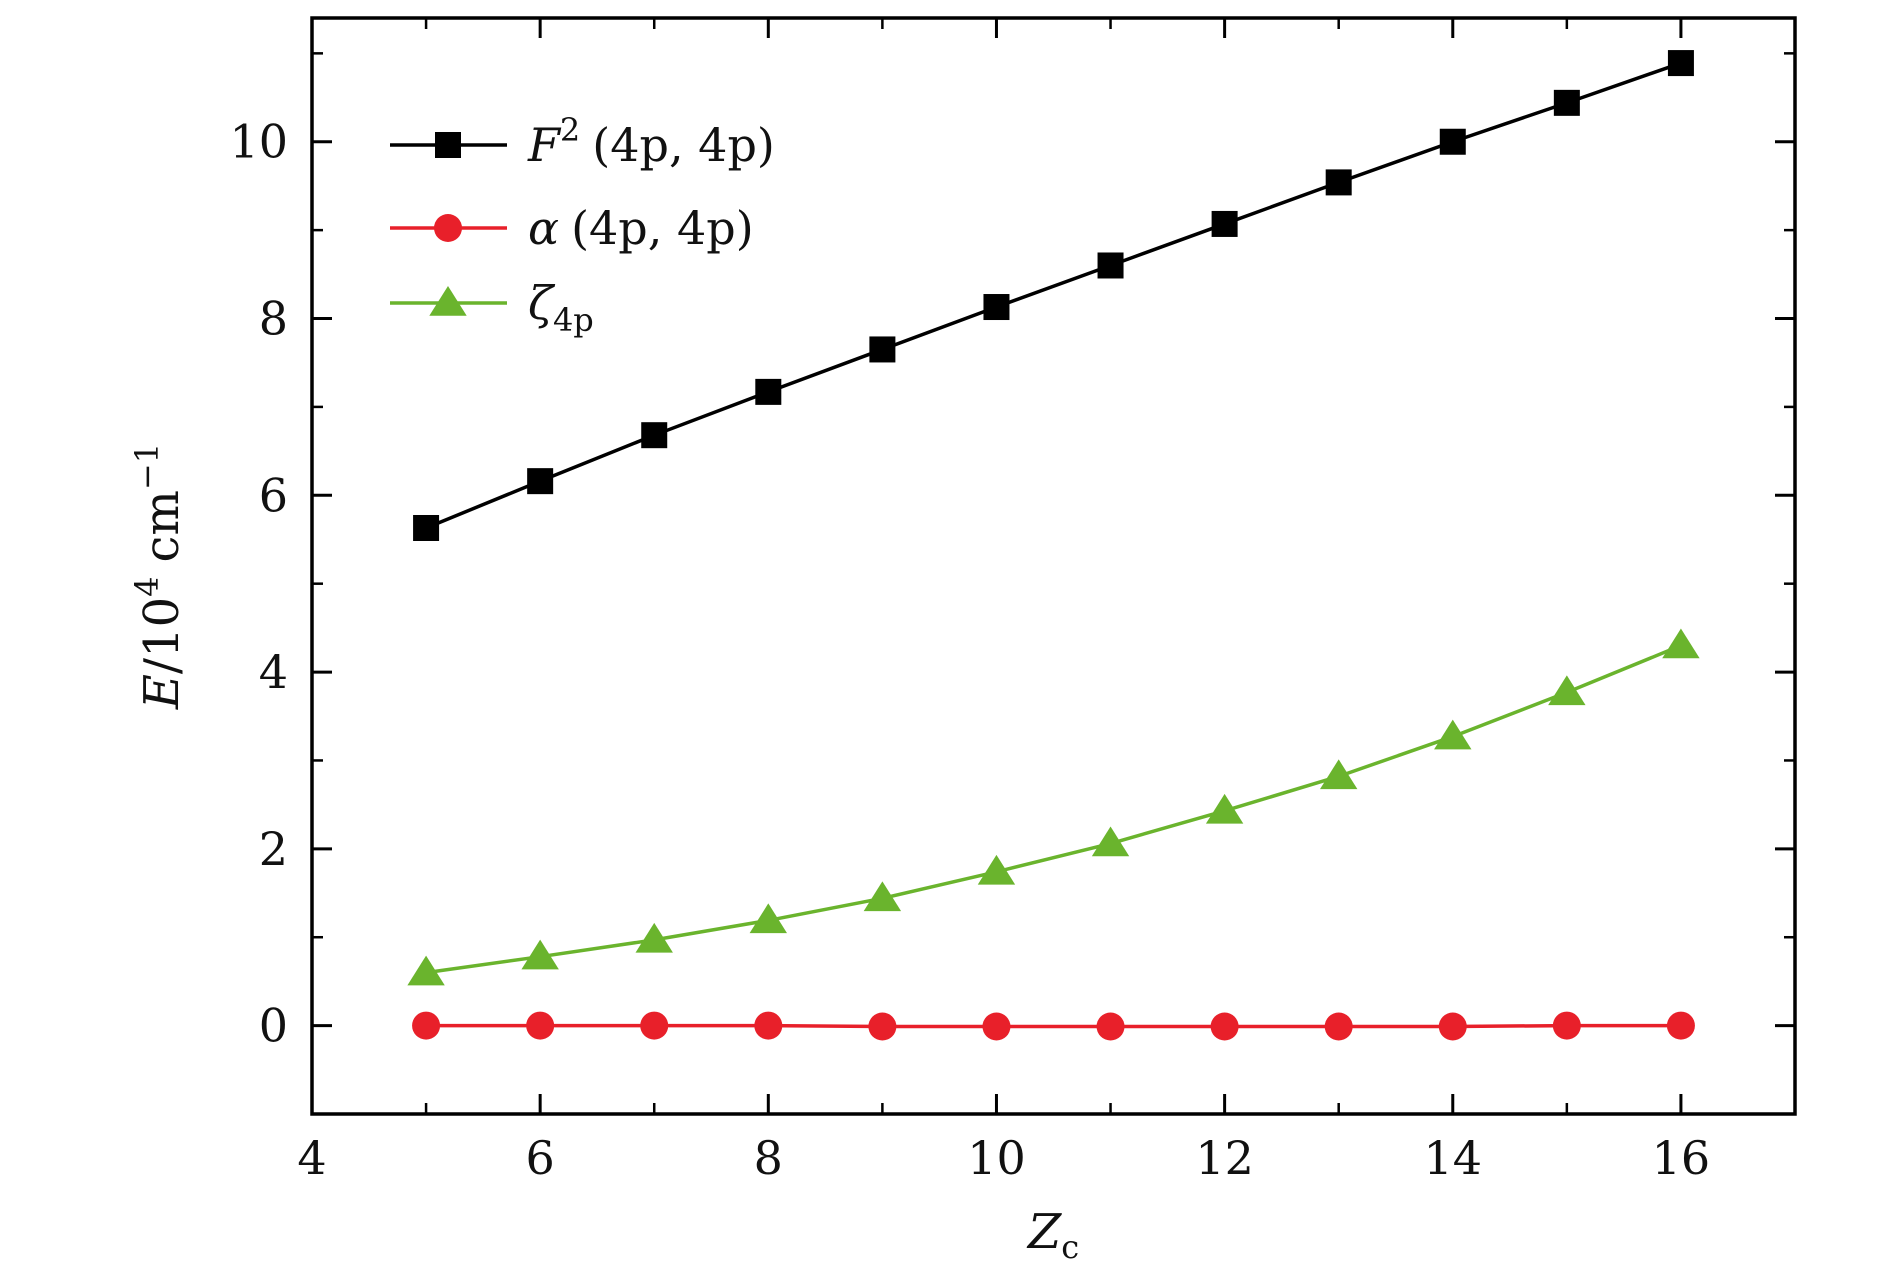  I want to click on legend-label-sup: 2, so click(570, 130).